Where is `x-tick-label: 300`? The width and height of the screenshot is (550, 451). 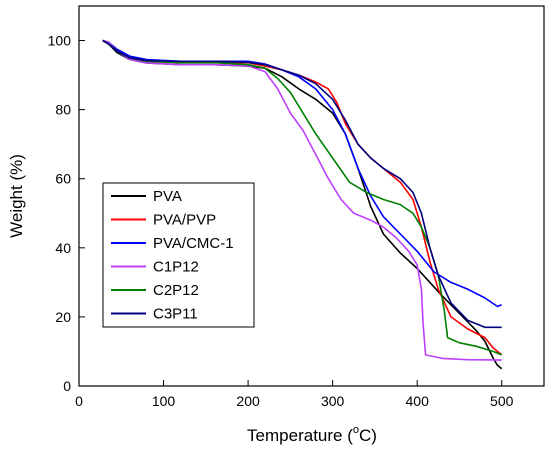 x-tick-label: 300 is located at coordinates (333, 401).